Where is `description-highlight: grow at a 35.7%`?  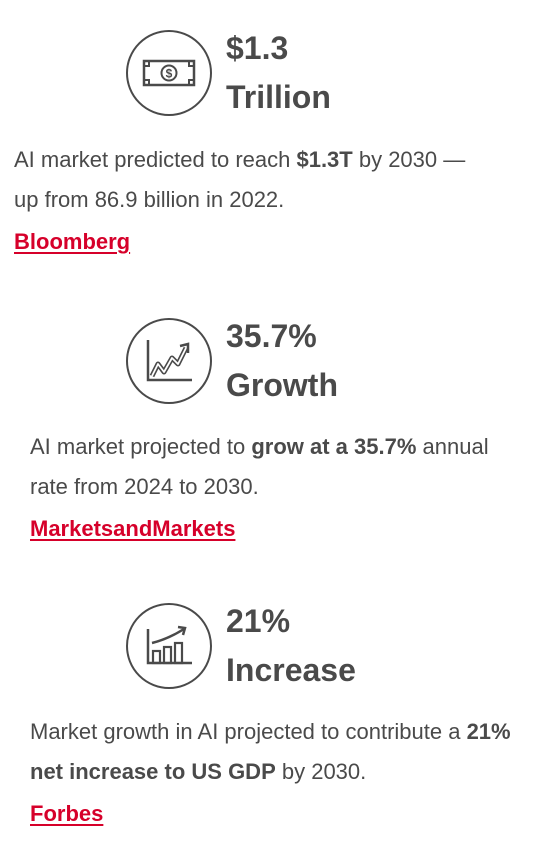 description-highlight: grow at a 35.7% is located at coordinates (334, 446).